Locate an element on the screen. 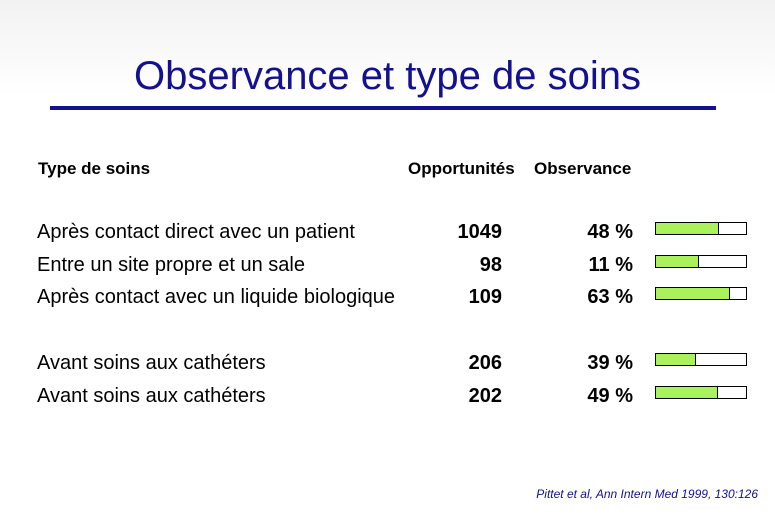 The image size is (775, 517). row-opportunities: 98 is located at coordinates (490, 265).